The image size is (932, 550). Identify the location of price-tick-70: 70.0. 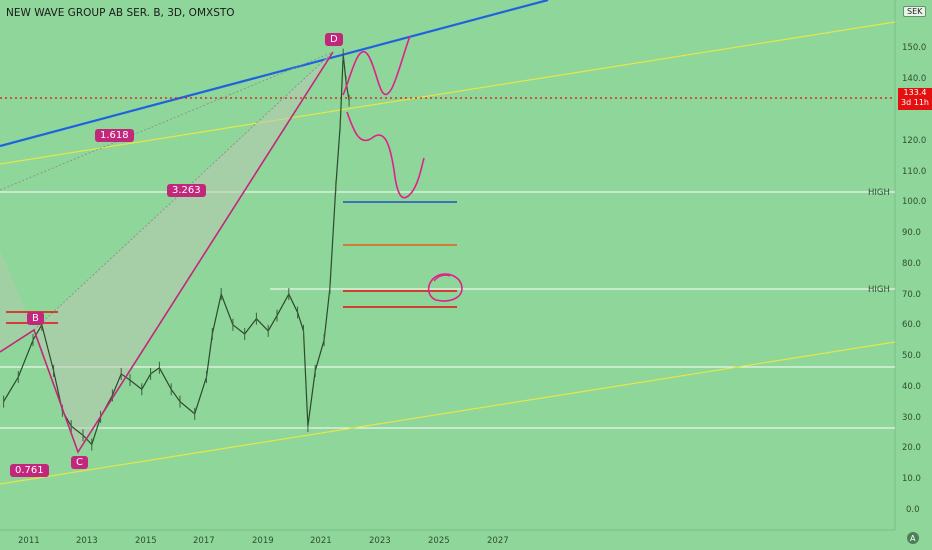
(911, 295).